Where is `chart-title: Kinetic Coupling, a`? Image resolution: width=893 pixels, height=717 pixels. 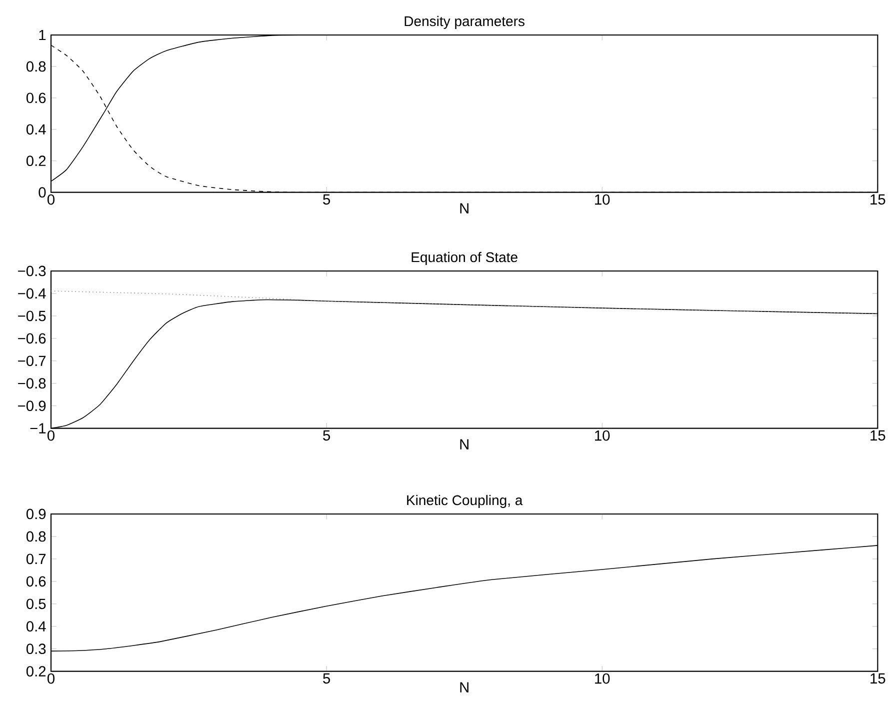 chart-title: Kinetic Coupling, a is located at coordinates (465, 501).